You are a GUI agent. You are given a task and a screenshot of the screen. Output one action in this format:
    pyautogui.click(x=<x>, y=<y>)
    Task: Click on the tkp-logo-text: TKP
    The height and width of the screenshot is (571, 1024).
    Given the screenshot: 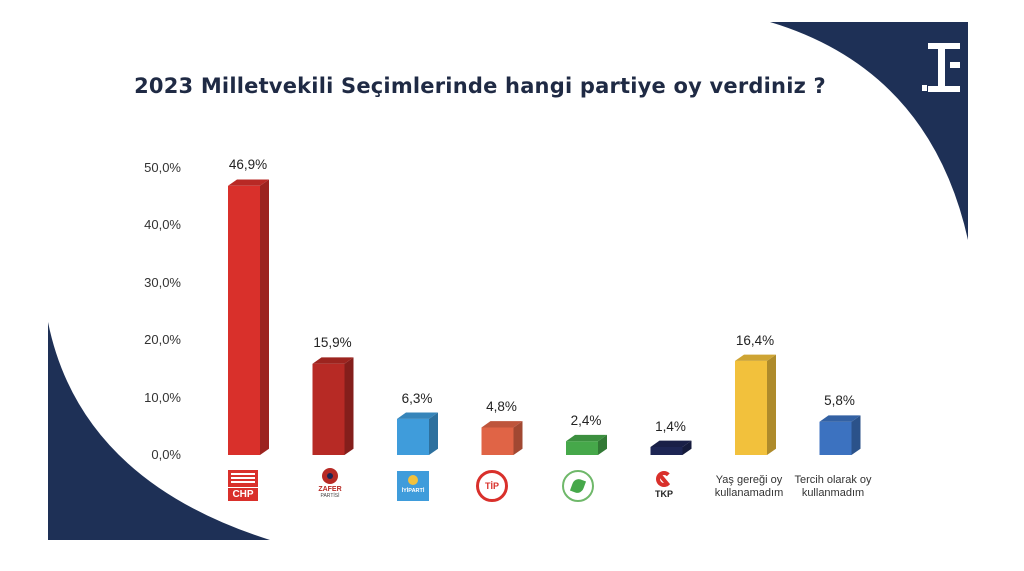 What is the action you would take?
    pyautogui.click(x=664, y=494)
    